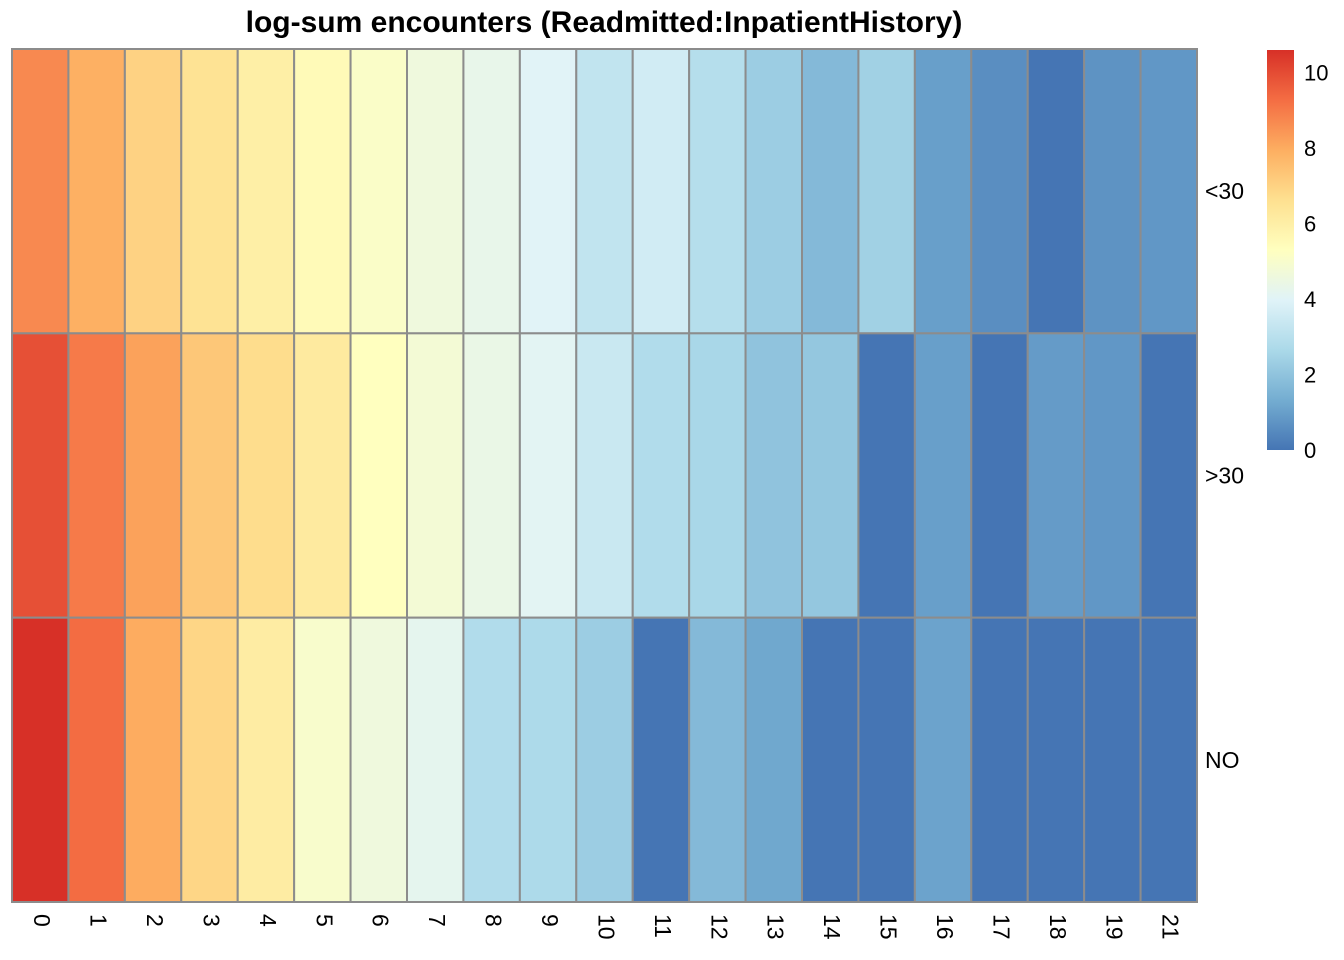 Image resolution: width=1344 pixels, height=960 pixels. What do you see at coordinates (1224, 191) in the screenshot?
I see `row-label: <30` at bounding box center [1224, 191].